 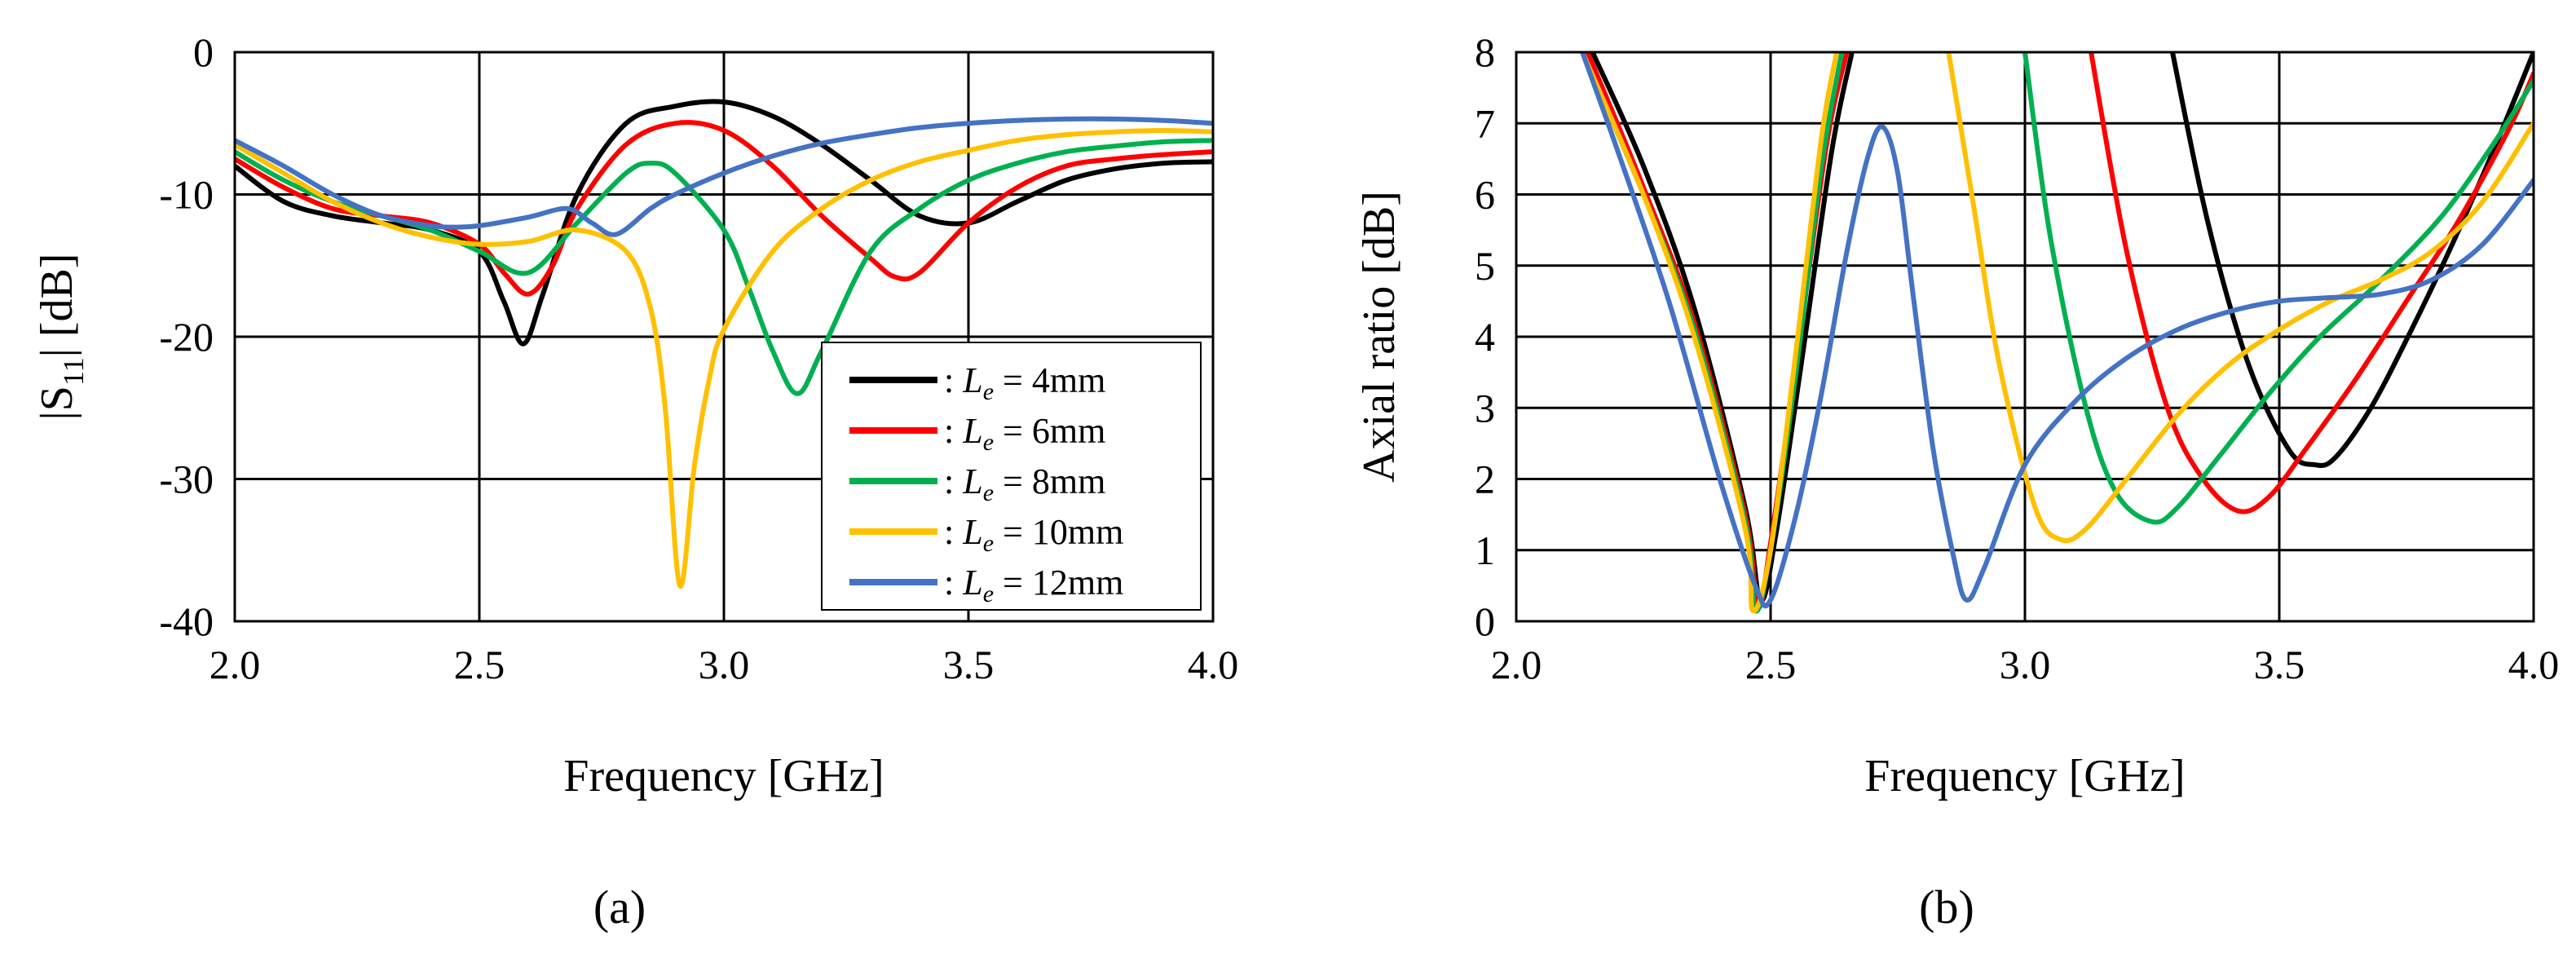 What do you see at coordinates (186, 479) in the screenshot?
I see `y-tick-label: -30` at bounding box center [186, 479].